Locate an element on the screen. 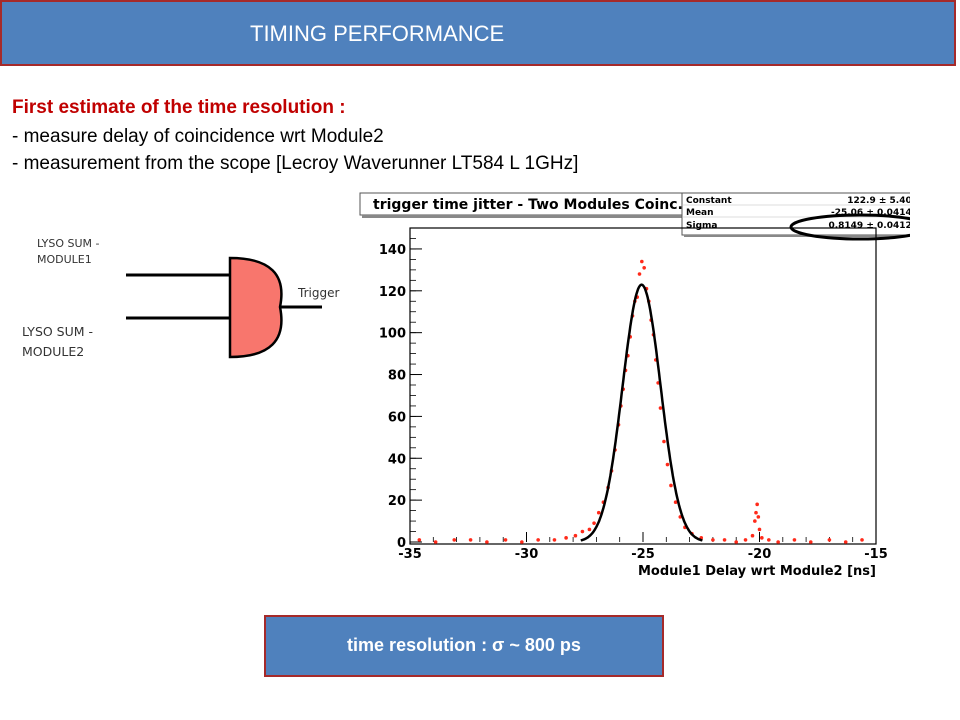  y-tick-label: 80 is located at coordinates (397, 376).